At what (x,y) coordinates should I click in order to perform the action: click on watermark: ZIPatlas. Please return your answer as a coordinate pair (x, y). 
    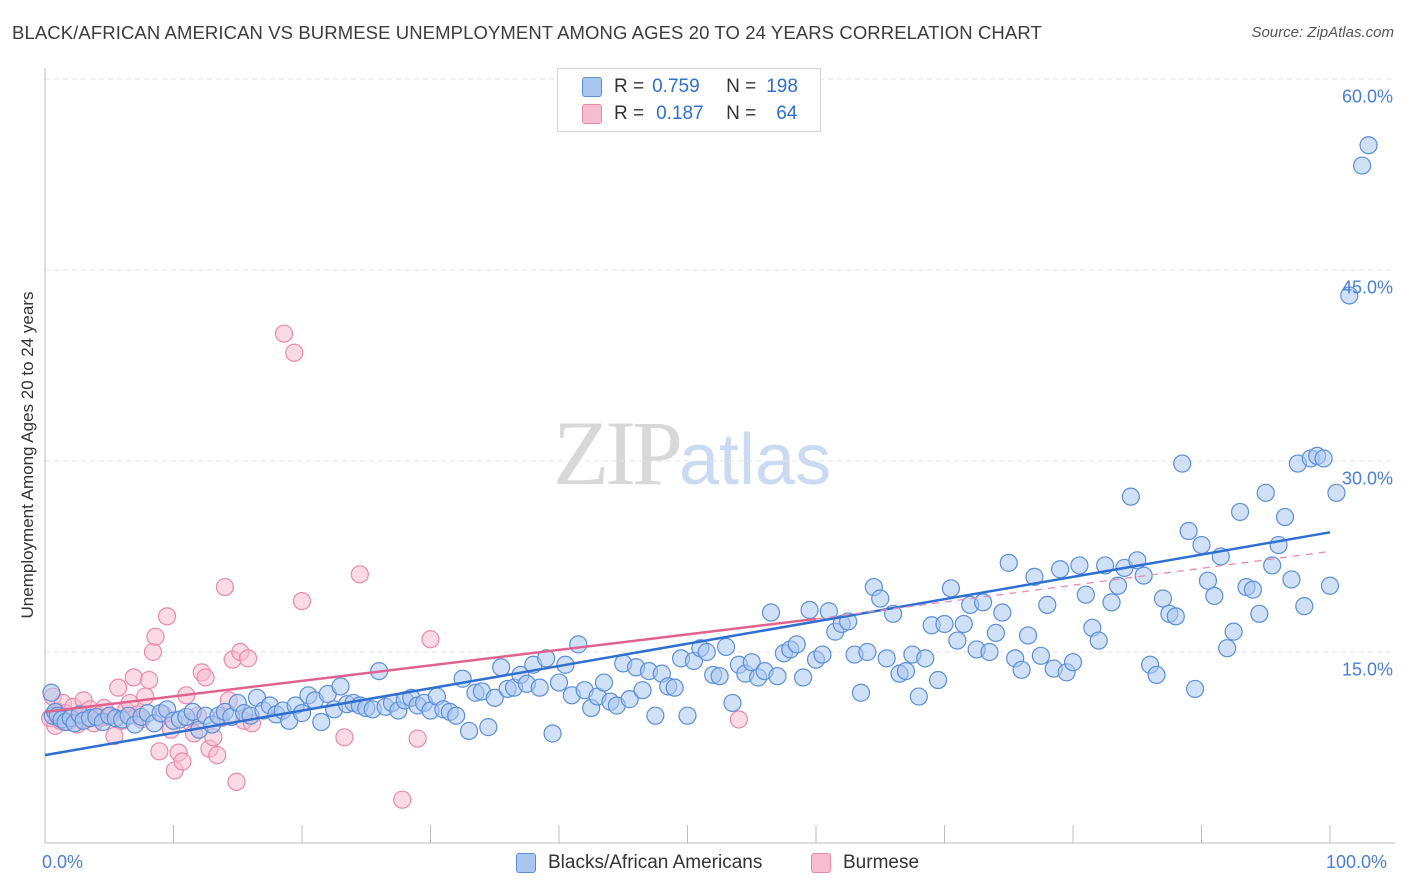
    Looking at the image, I should click on (692, 453).